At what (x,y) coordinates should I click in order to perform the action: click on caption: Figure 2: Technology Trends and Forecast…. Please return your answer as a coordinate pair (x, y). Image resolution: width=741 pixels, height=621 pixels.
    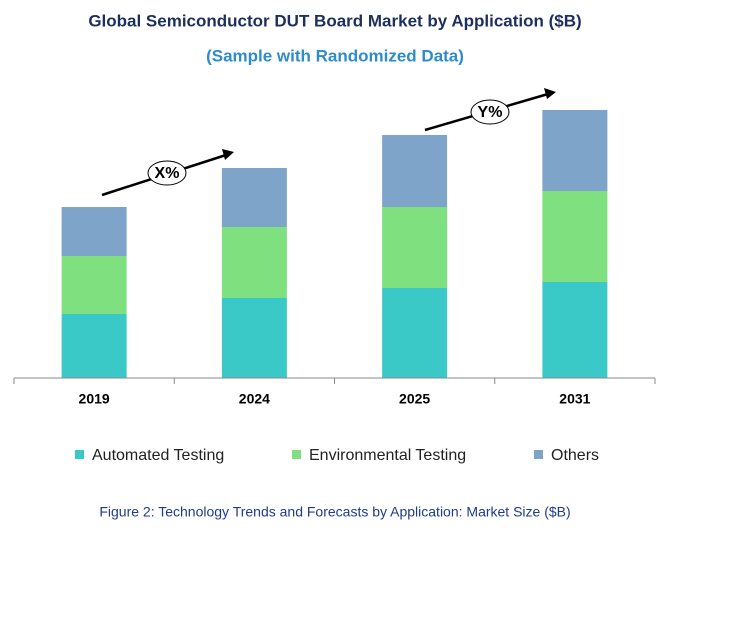
    Looking at the image, I should click on (334, 512).